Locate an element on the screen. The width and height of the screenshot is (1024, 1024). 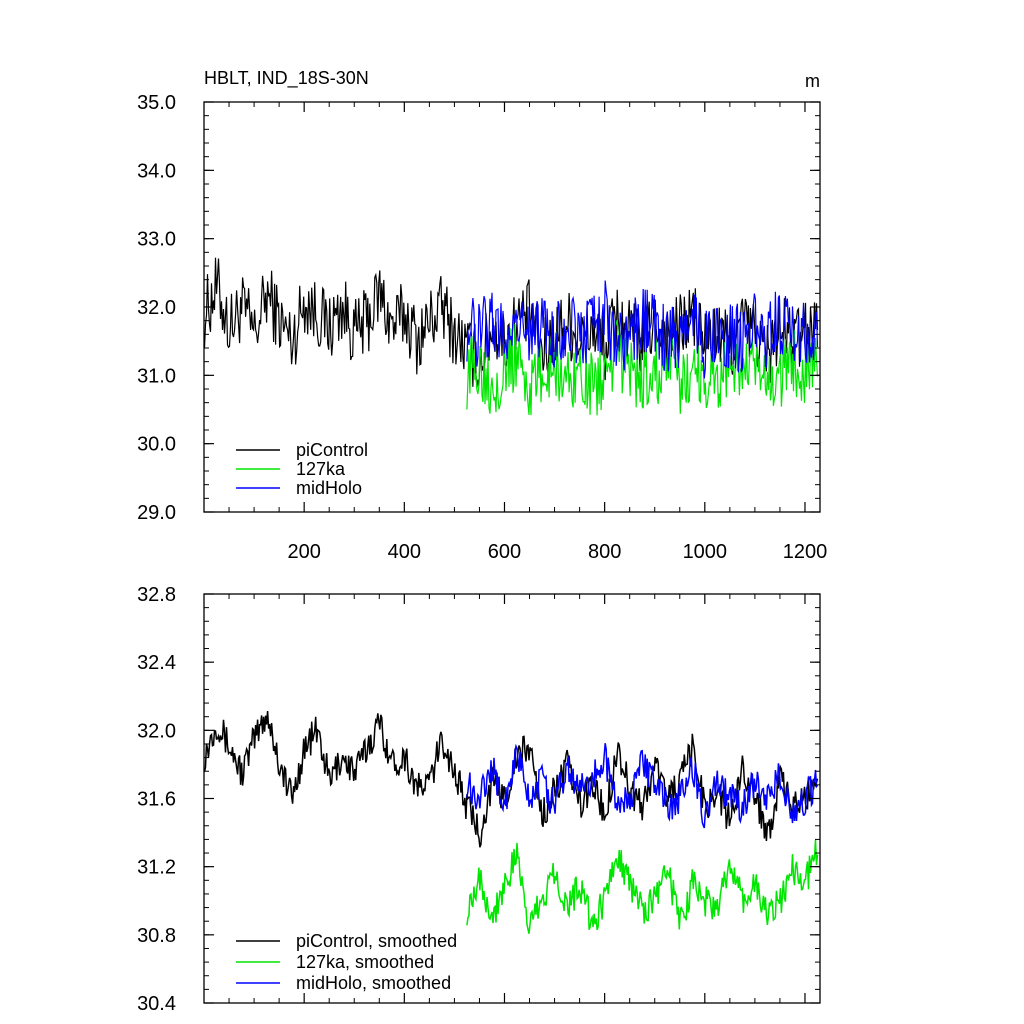
legend-label: piControl is located at coordinates (332, 450).